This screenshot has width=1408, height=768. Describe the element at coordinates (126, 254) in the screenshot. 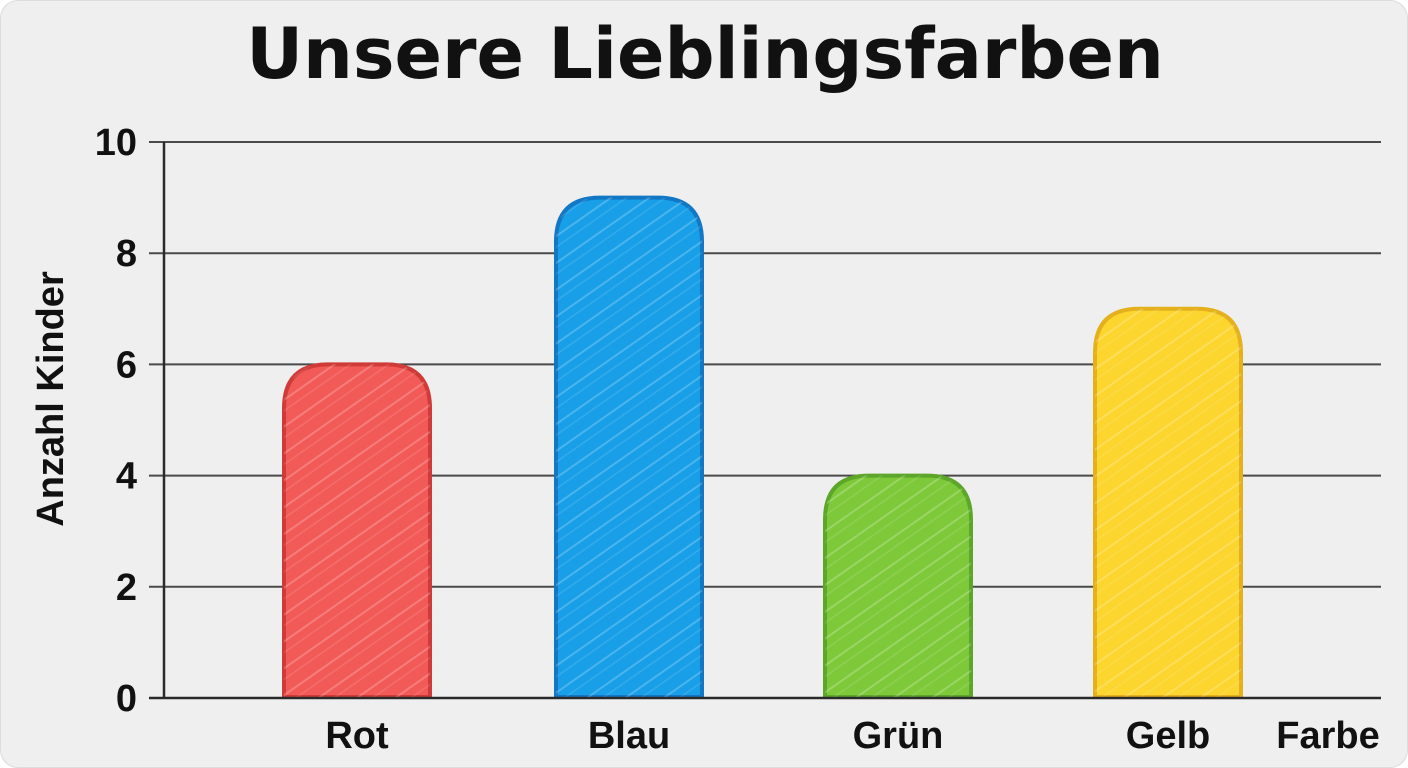

I see `y-tick-label: 8` at that location.